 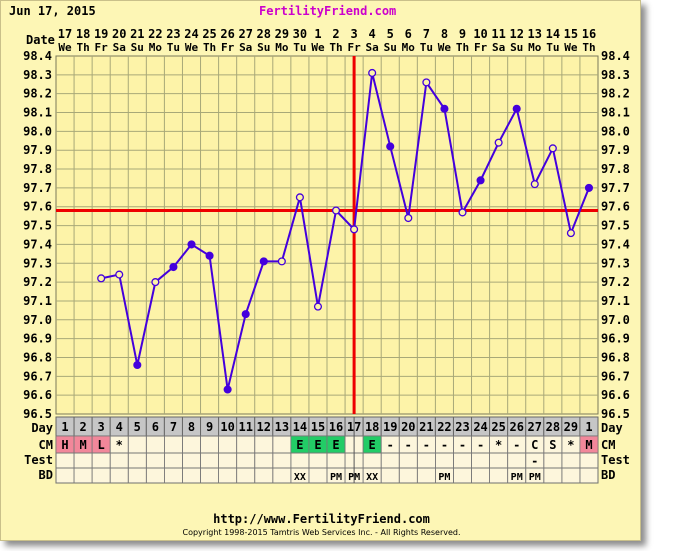 I want to click on y-tick-label-right: 98.1, so click(x=615, y=113).